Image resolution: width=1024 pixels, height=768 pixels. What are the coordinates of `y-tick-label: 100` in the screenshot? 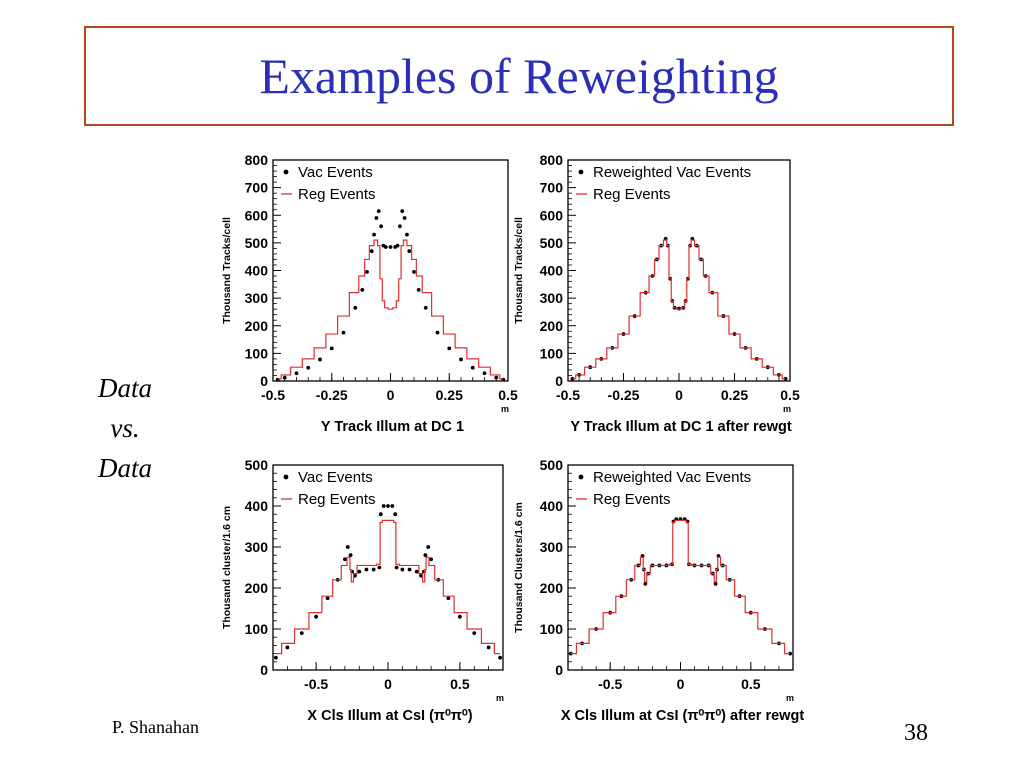 It's located at (552, 353).